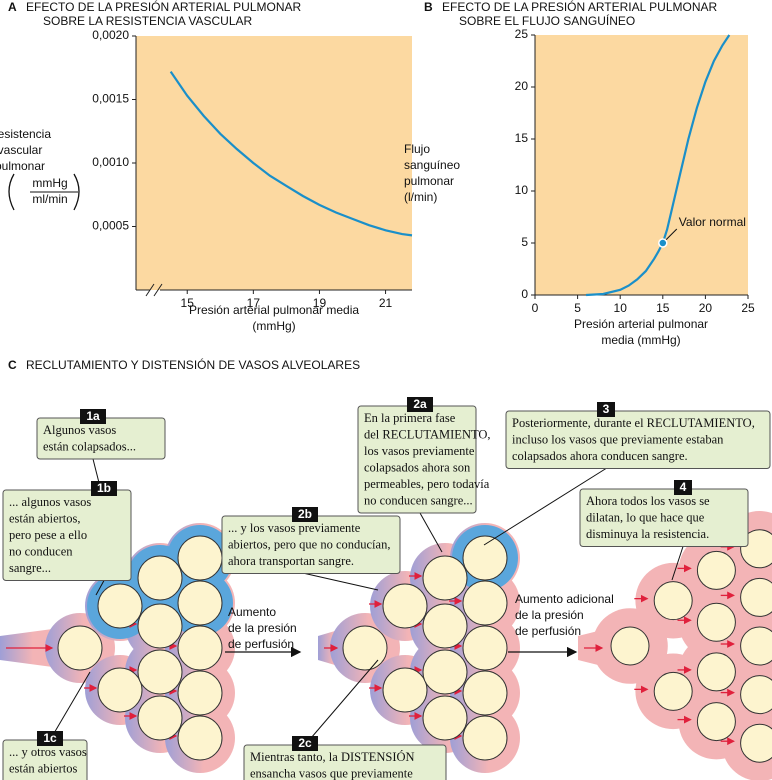 The image size is (772, 780). I want to click on callout-text: los vasos previamente, so click(419, 451).